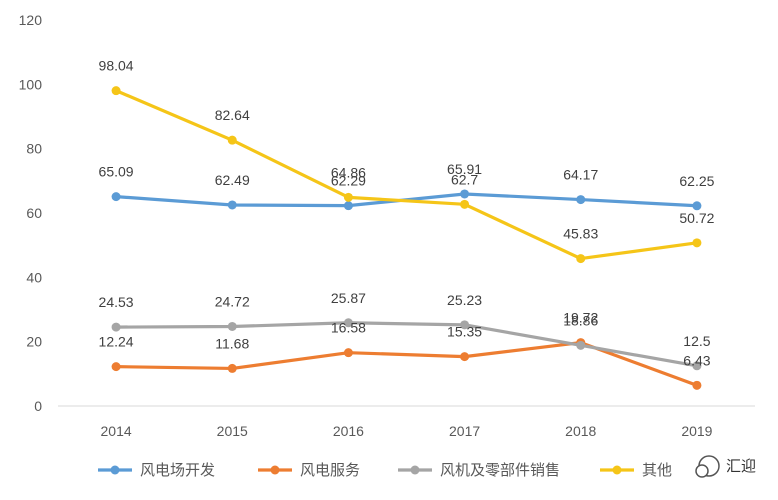 Image resolution: width=778 pixels, height=500 pixels. What do you see at coordinates (116, 342) in the screenshot?
I see `data-label: 12.24` at bounding box center [116, 342].